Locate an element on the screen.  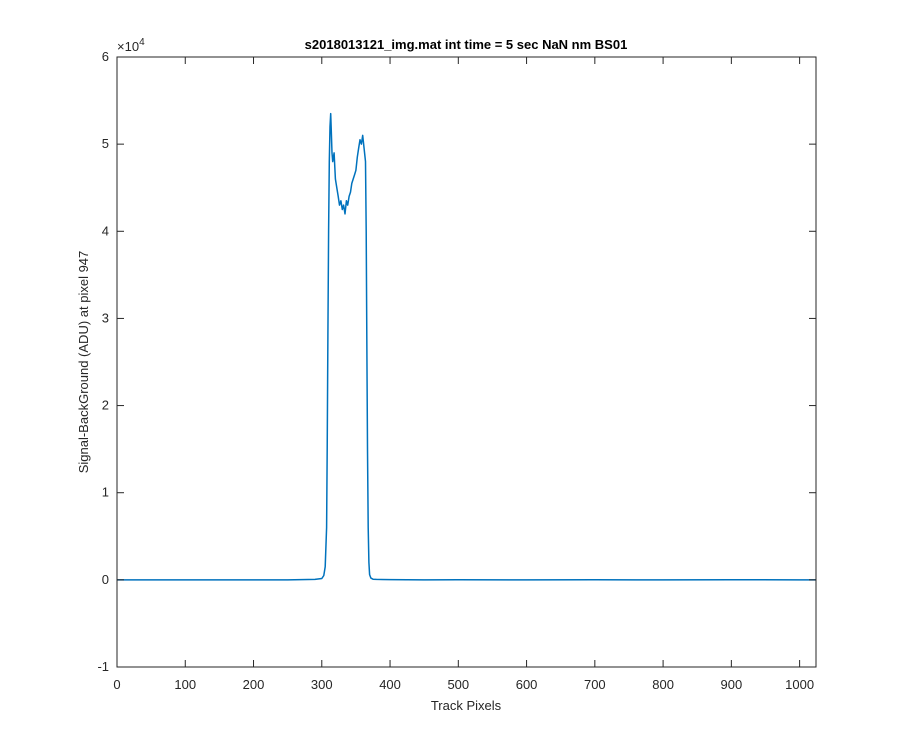
y-tick-label: 4 is located at coordinates (105, 230).